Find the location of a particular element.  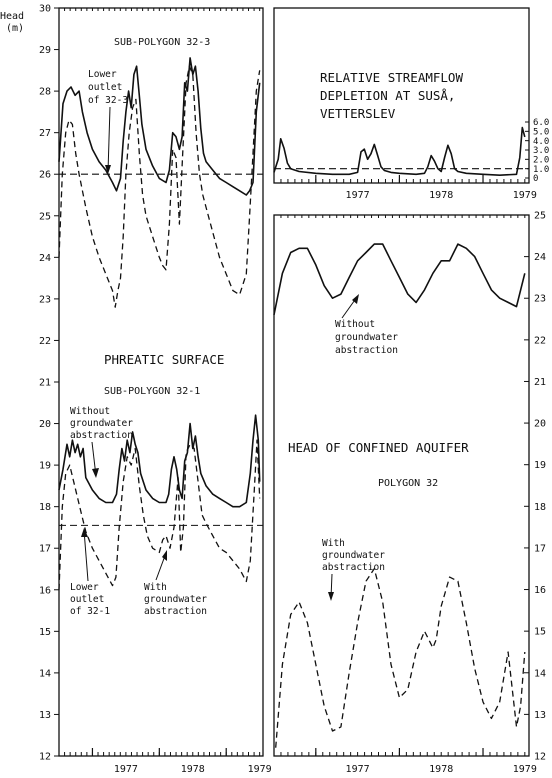

without-abstraction-right-label: Without groundwater abstraction is located at coordinates (369, 337).